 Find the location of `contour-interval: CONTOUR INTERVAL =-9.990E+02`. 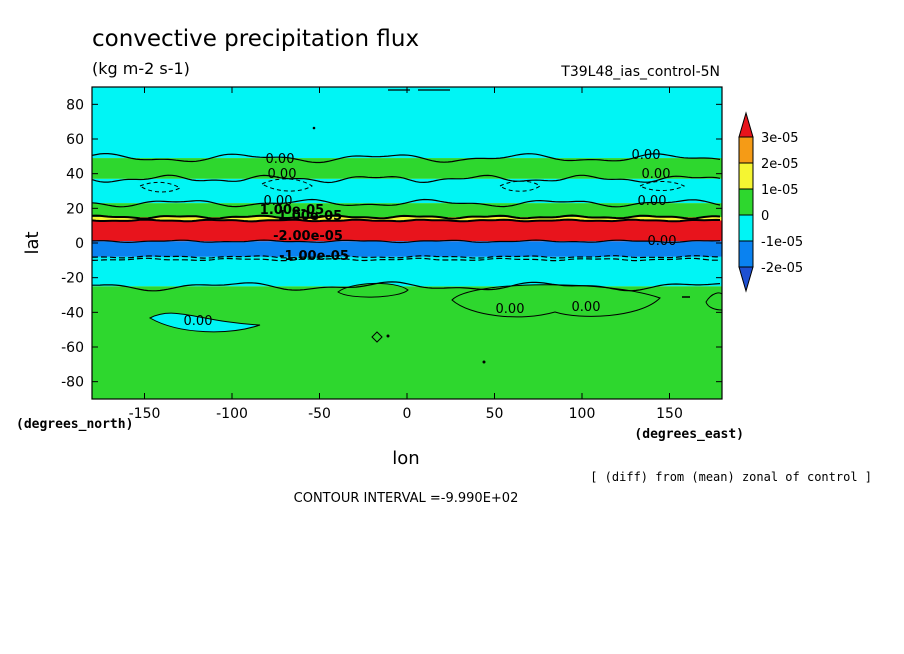

contour-interval: CONTOUR INTERVAL =-9.990E+02 is located at coordinates (406, 498).